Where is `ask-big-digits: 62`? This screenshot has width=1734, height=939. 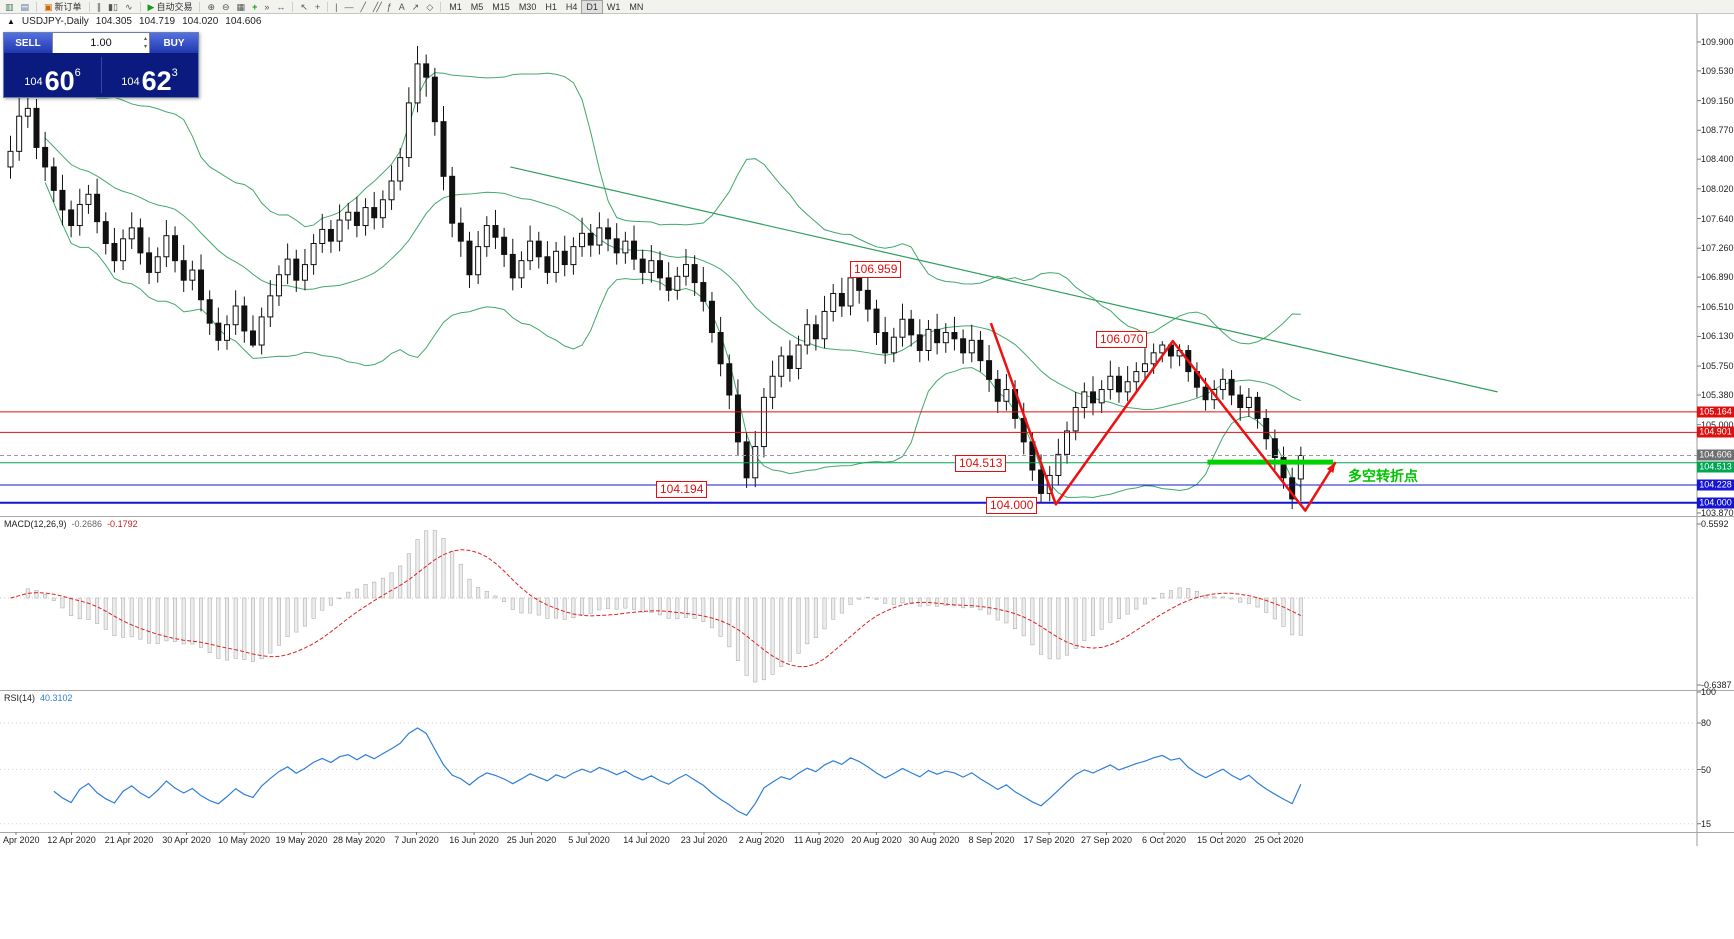 ask-big-digits: 62 is located at coordinates (156, 81).